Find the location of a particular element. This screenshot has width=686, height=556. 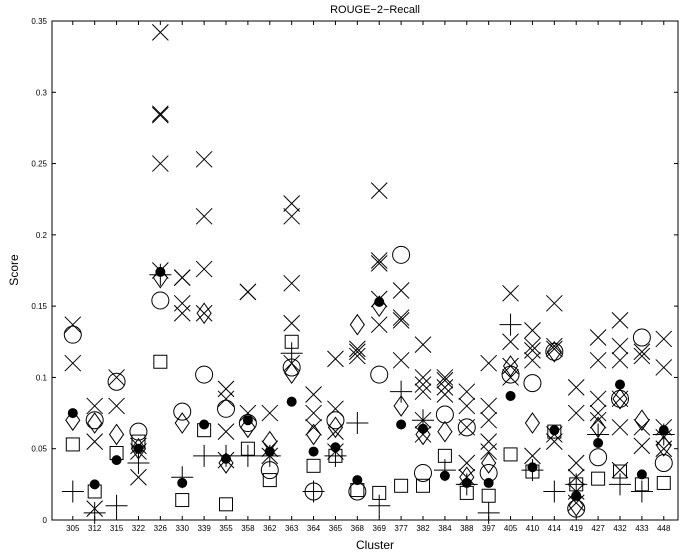

x-tick-label: 382 is located at coordinates (423, 528).